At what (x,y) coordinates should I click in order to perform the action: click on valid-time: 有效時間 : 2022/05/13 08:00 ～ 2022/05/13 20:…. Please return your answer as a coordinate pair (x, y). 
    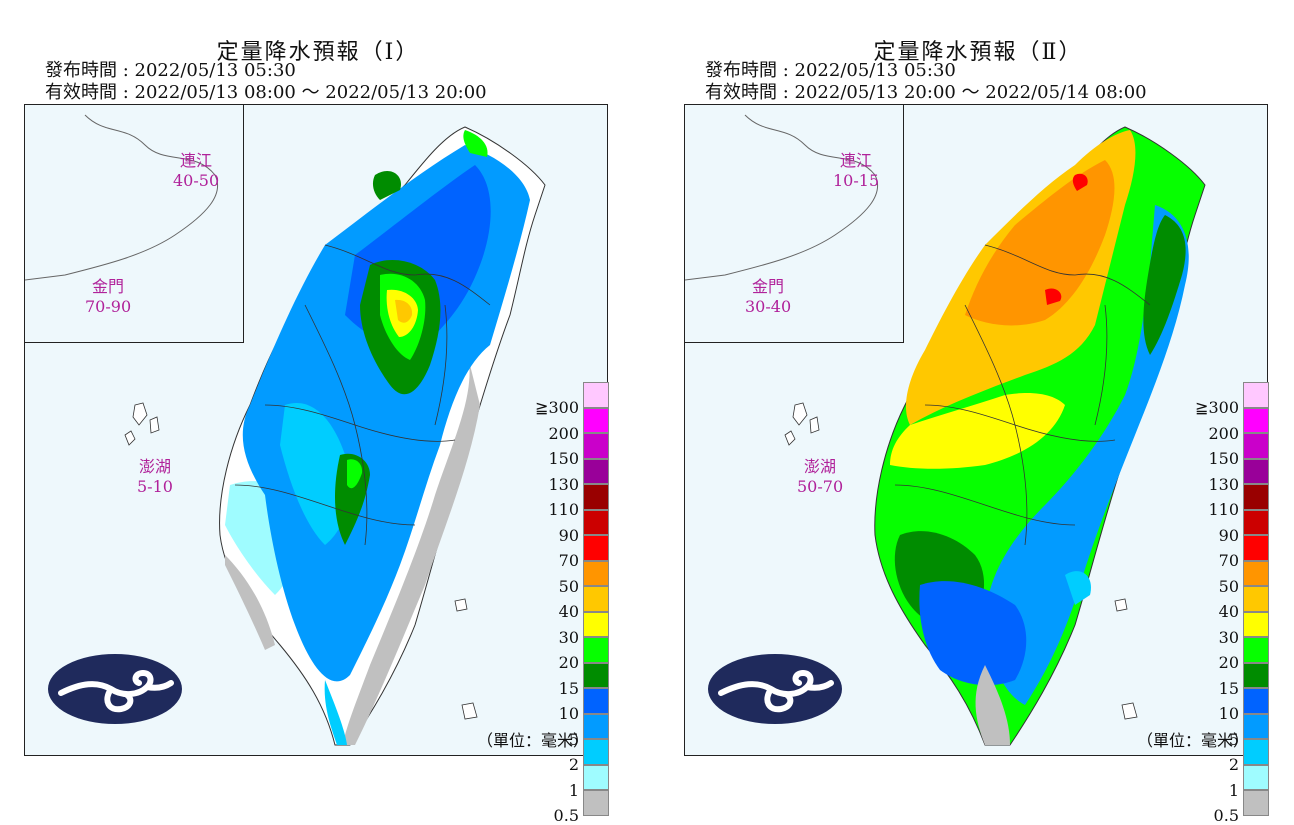
    Looking at the image, I should click on (266, 92).